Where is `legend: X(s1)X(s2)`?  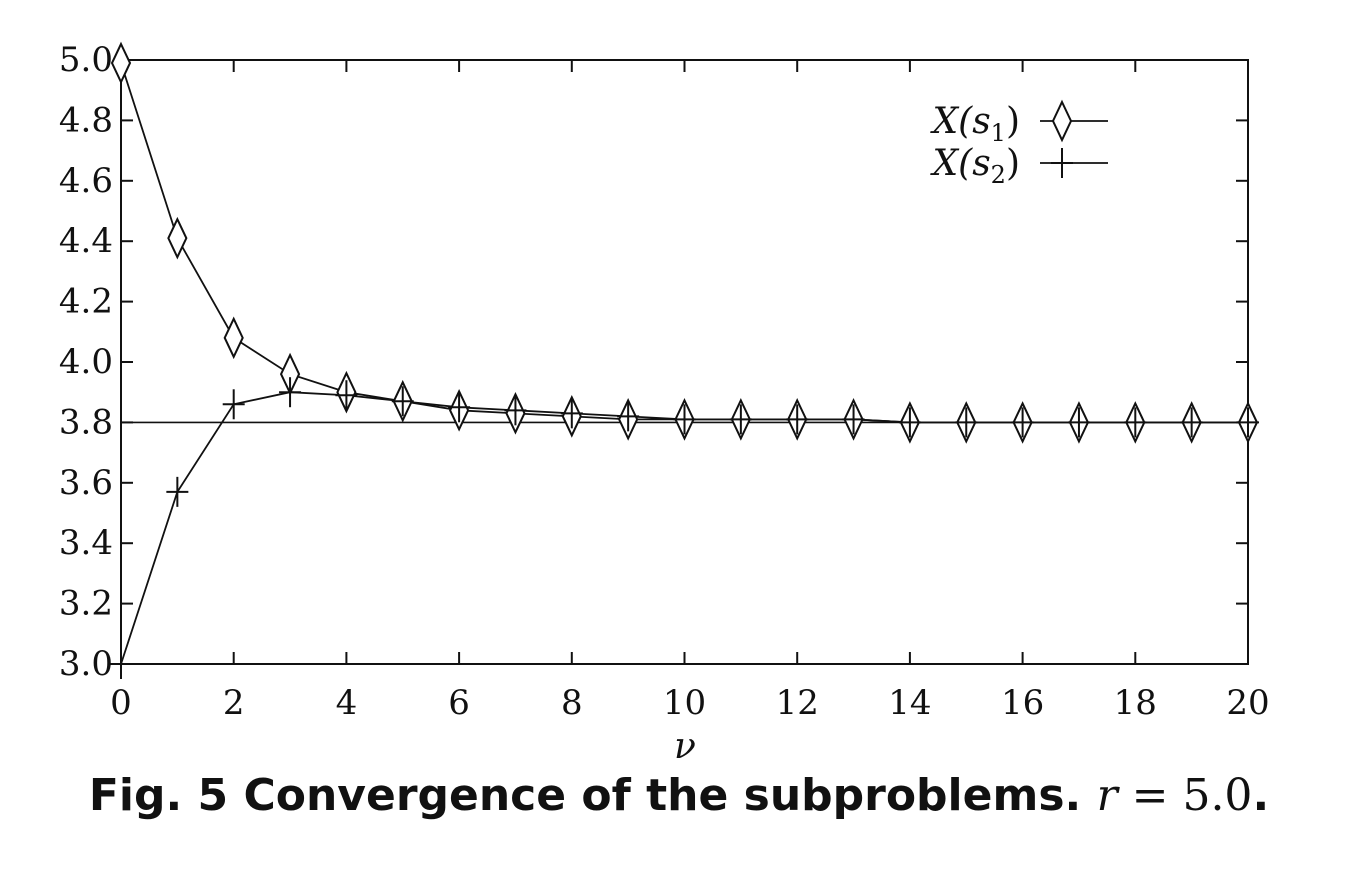 legend: X(s1)X(s2) is located at coordinates (1019, 144).